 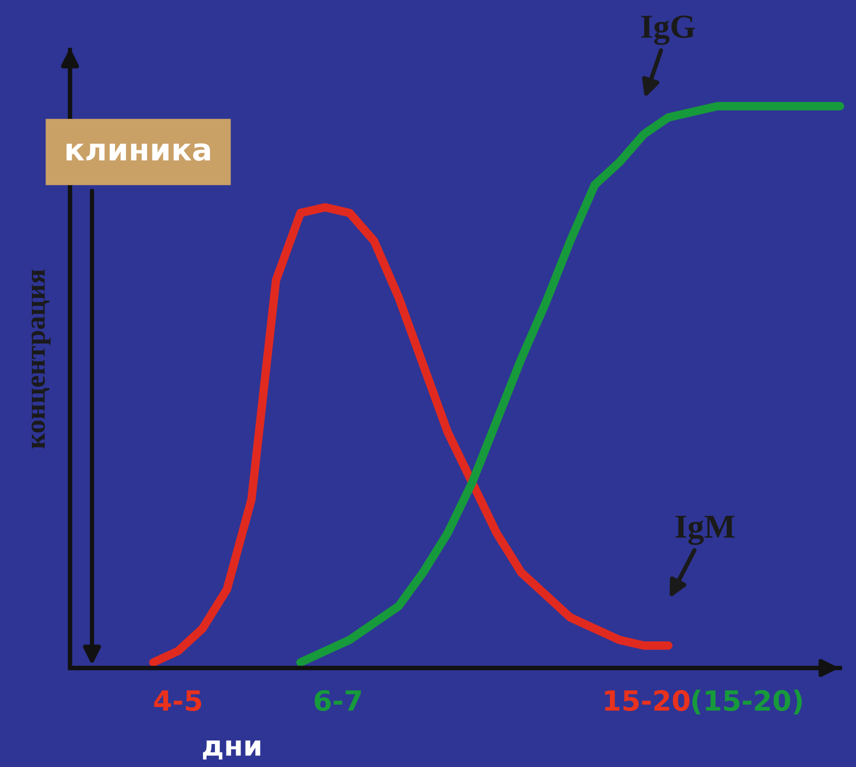 What do you see at coordinates (178, 701) in the screenshot?
I see `text: 4-5` at bounding box center [178, 701].